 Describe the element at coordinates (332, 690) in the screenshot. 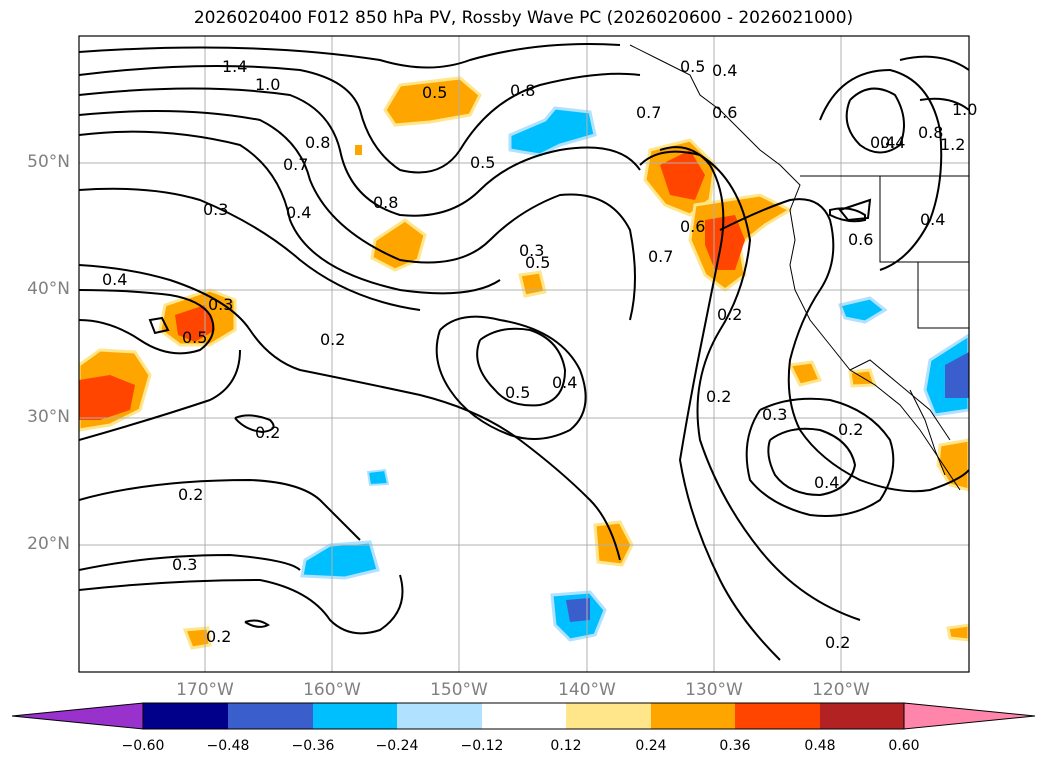

I see `lon-label-160w: 160°W` at that location.